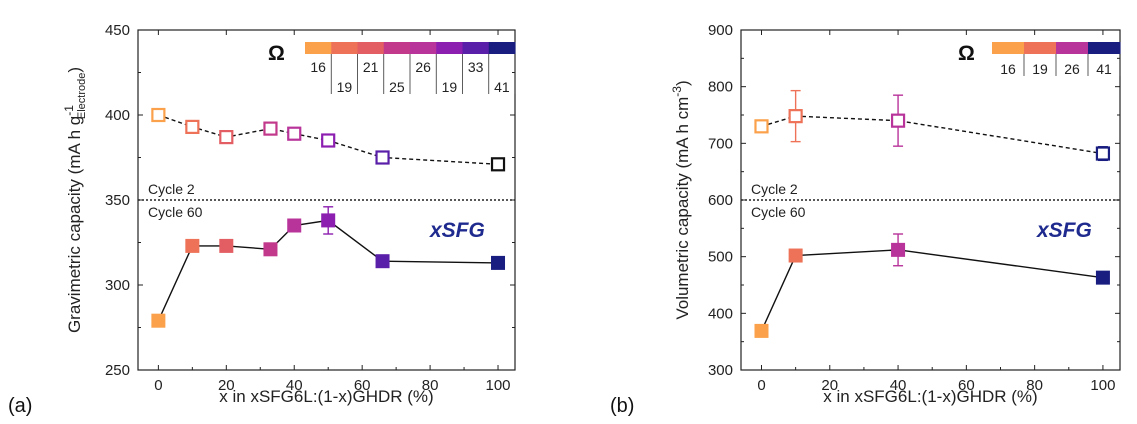  I want to click on y-axis-label-sup: -3, so click(677, 91).